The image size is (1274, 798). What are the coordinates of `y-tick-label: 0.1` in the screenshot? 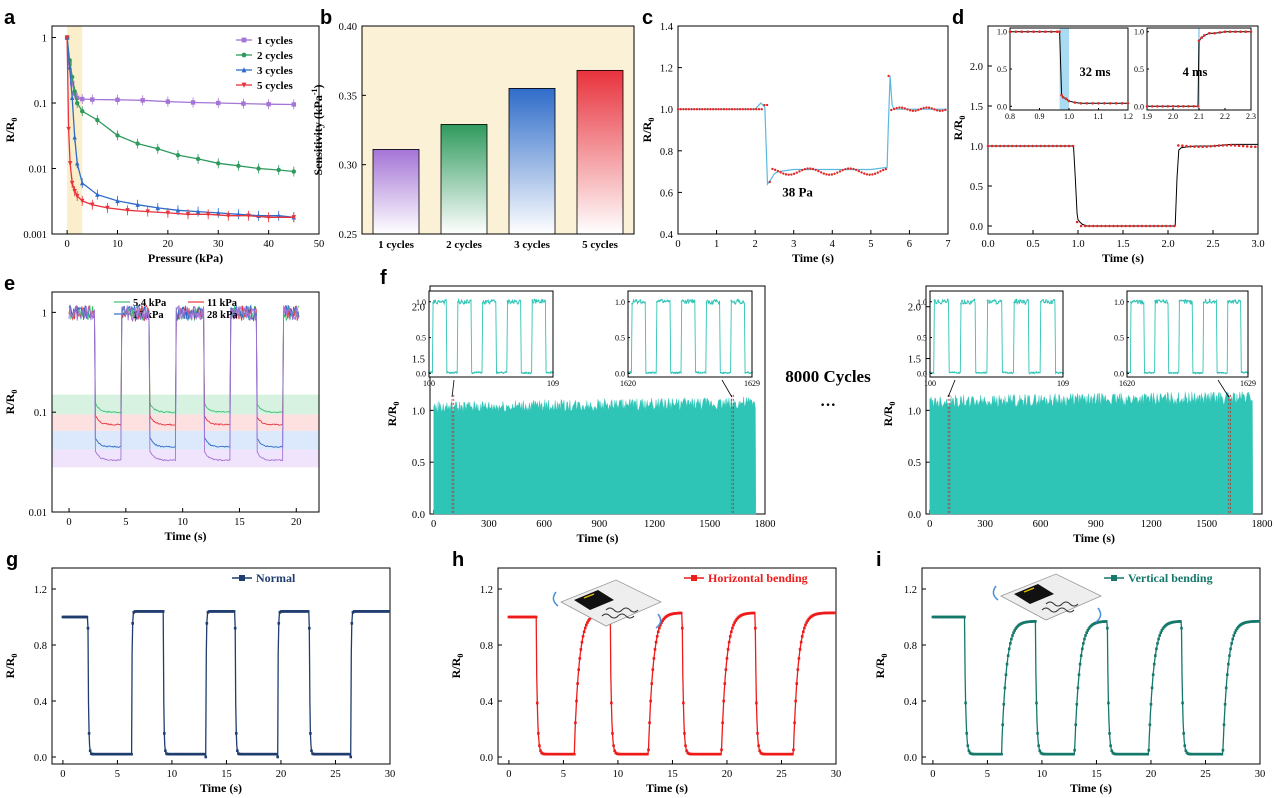 It's located at (40, 104).